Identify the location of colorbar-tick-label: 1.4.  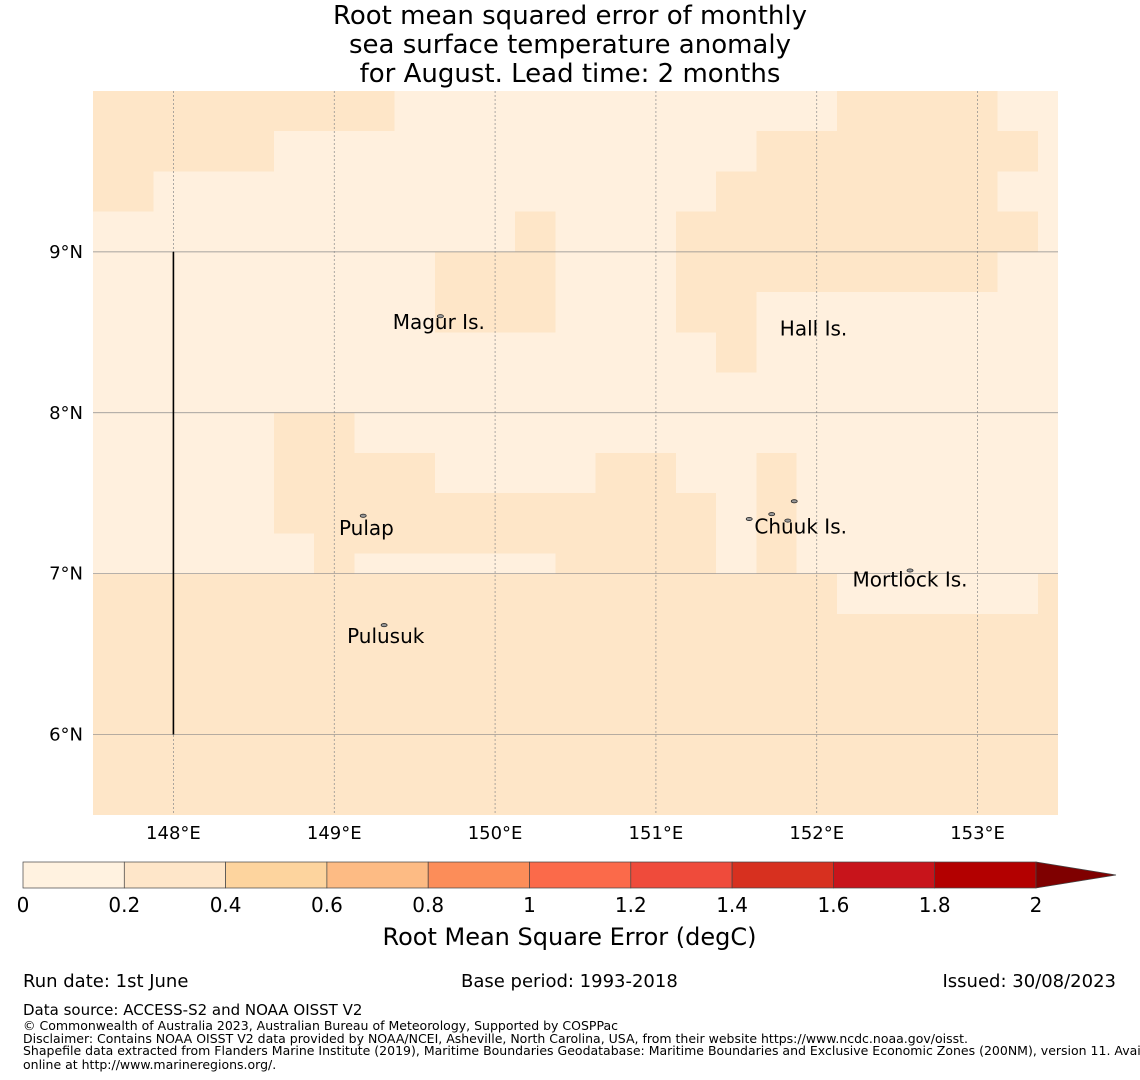
(732, 905).